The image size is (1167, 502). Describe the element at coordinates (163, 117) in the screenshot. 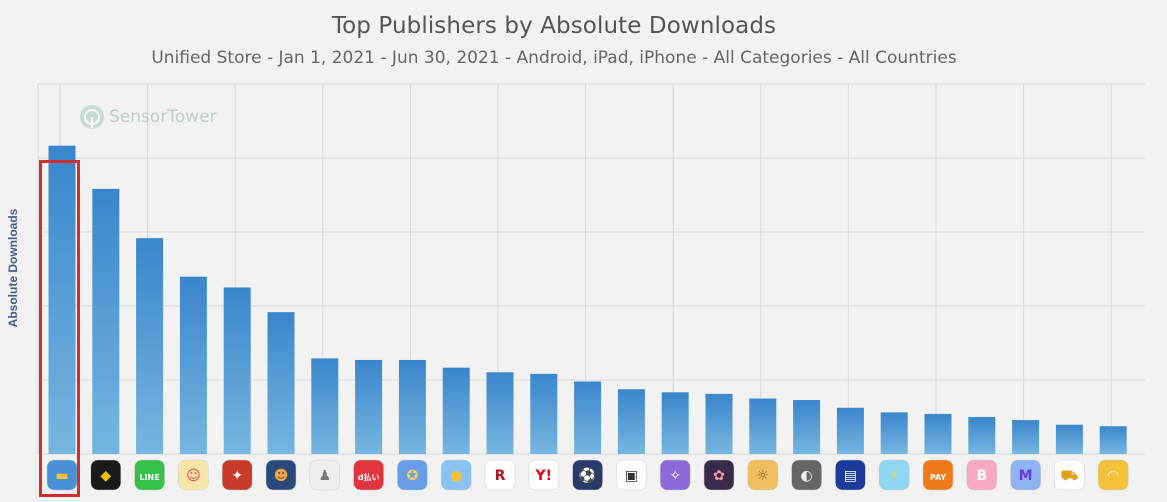

I see `watermark-text: SensorTower` at that location.